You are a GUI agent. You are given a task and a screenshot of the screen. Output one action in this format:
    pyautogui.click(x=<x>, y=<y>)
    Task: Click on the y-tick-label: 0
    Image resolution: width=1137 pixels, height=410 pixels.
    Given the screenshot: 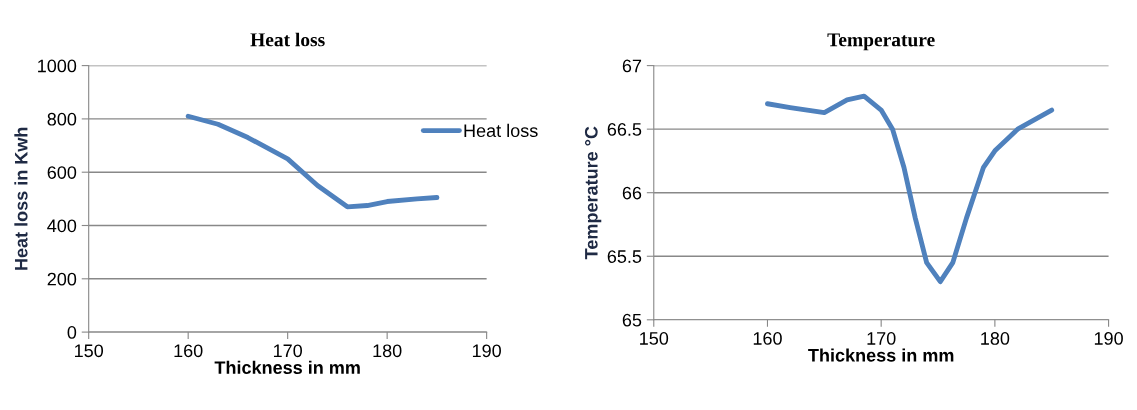 What is the action you would take?
    pyautogui.click(x=72, y=332)
    